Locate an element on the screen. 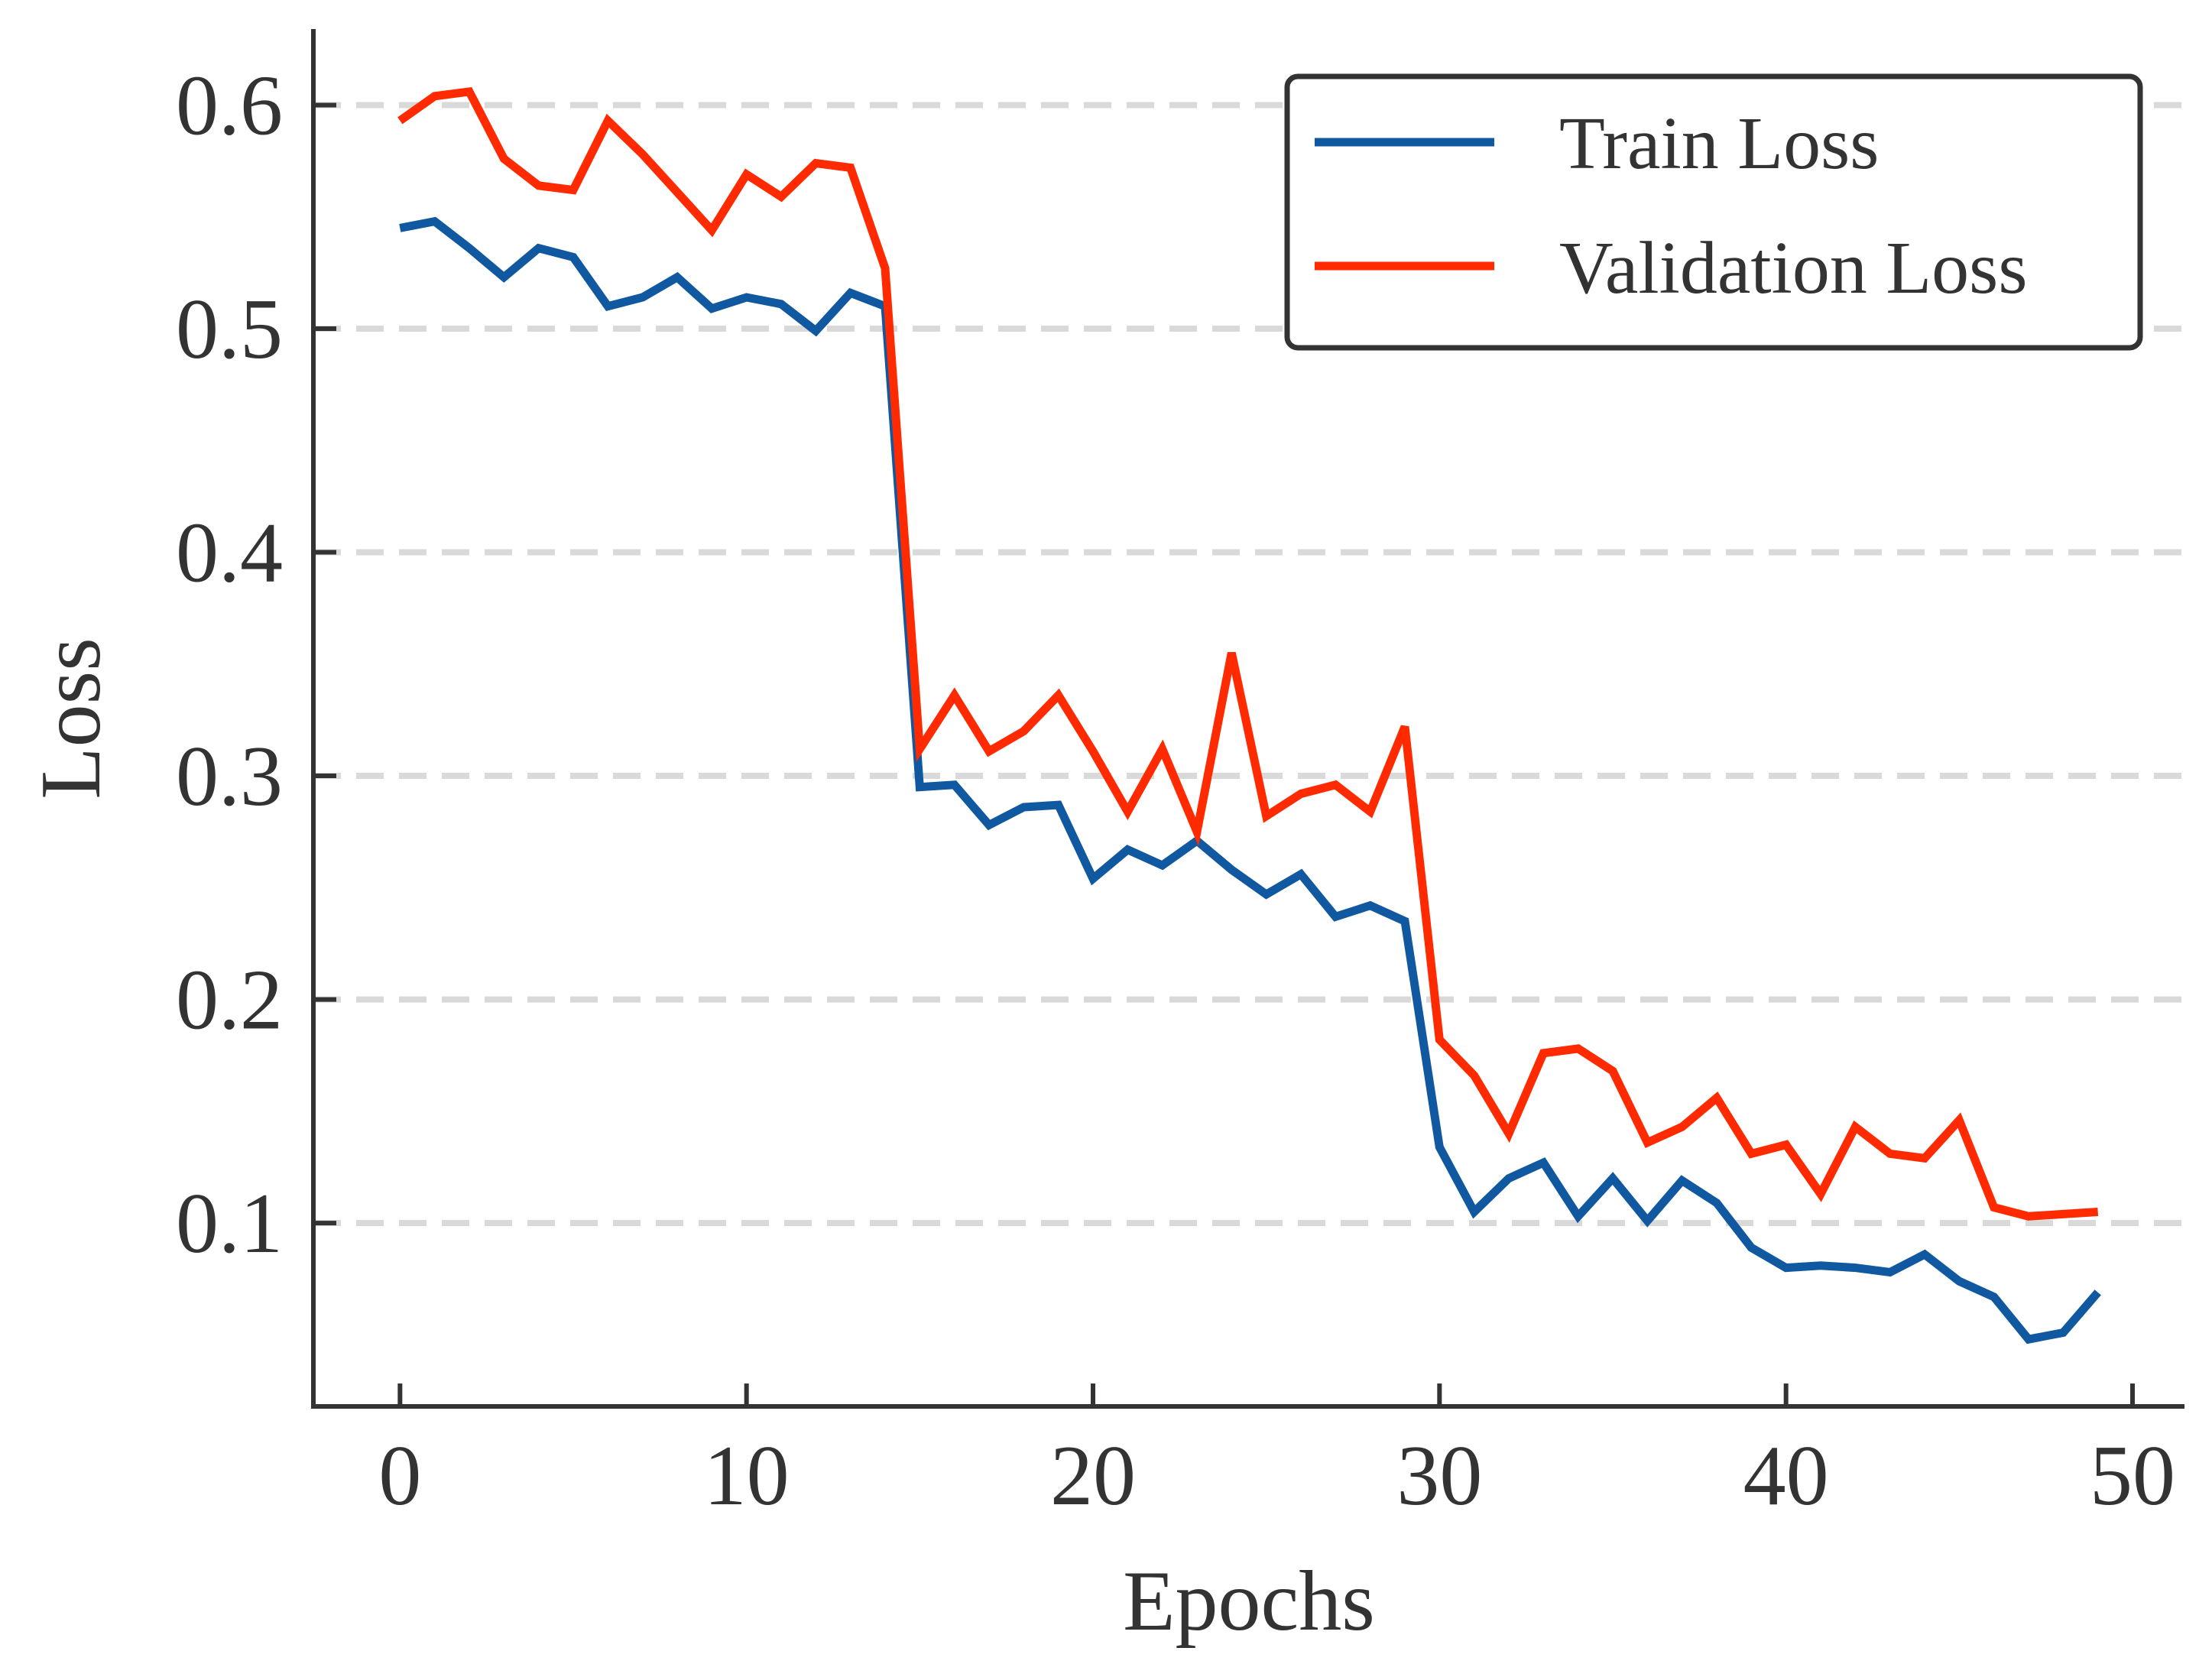 This screenshot has height=1677, width=2212. x-tick-label-1: 10 is located at coordinates (747, 1476).